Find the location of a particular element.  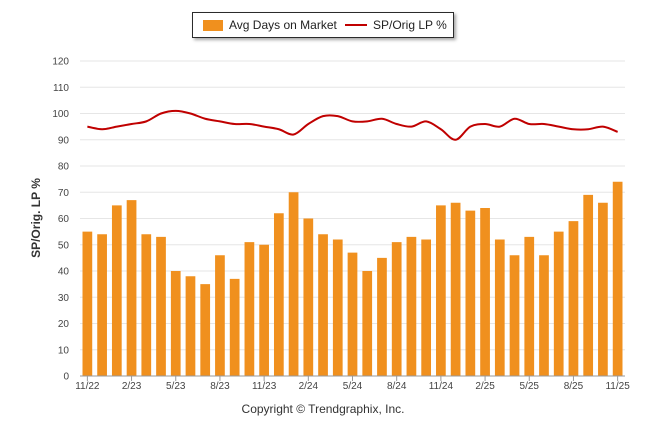

y-axis: 0 10 20 30 40 50 60 70 80 90 100 110 120 is located at coordinates (60, 220).